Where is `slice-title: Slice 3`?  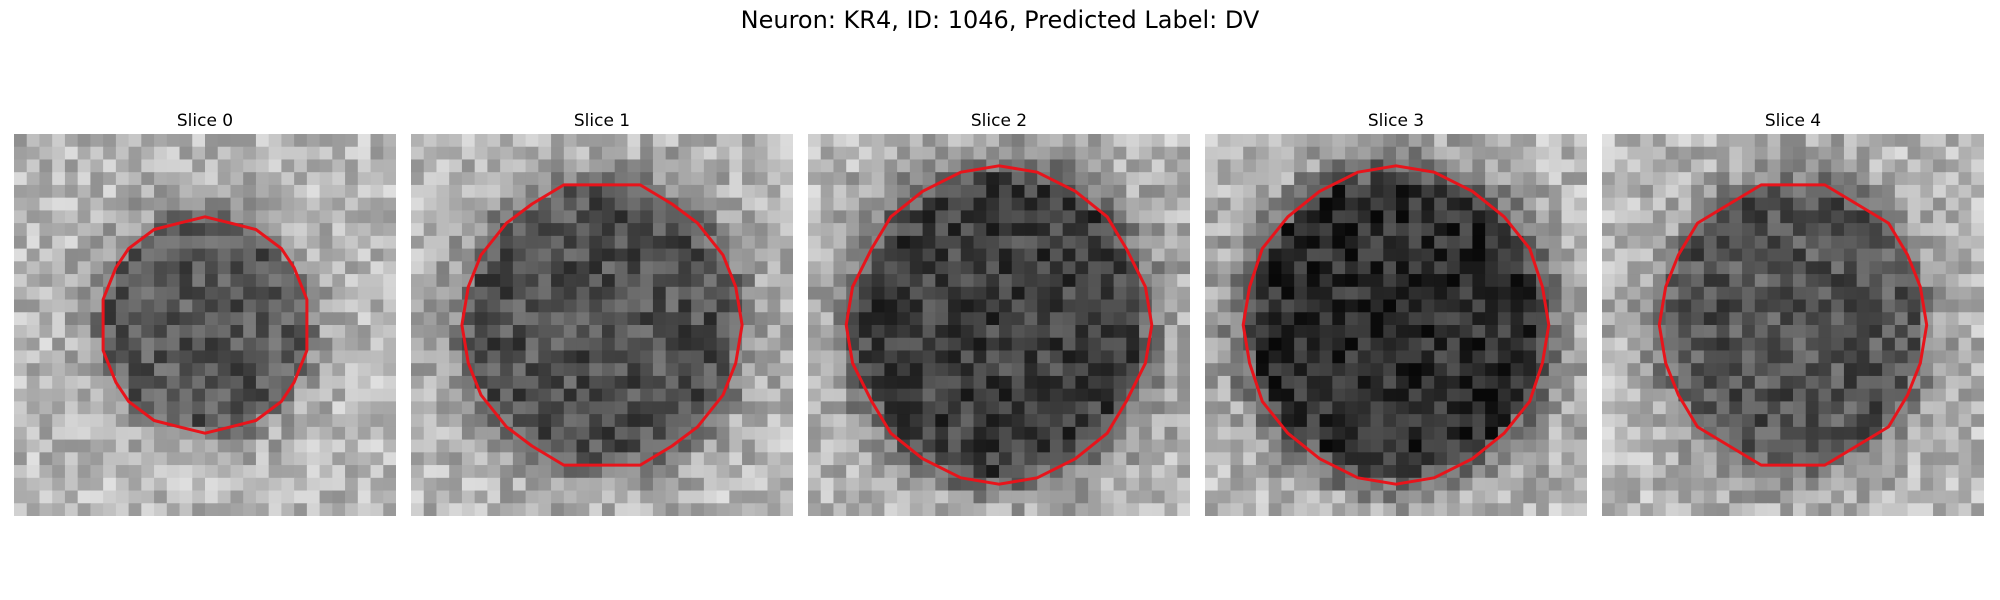
slice-title: Slice 3 is located at coordinates (1396, 121).